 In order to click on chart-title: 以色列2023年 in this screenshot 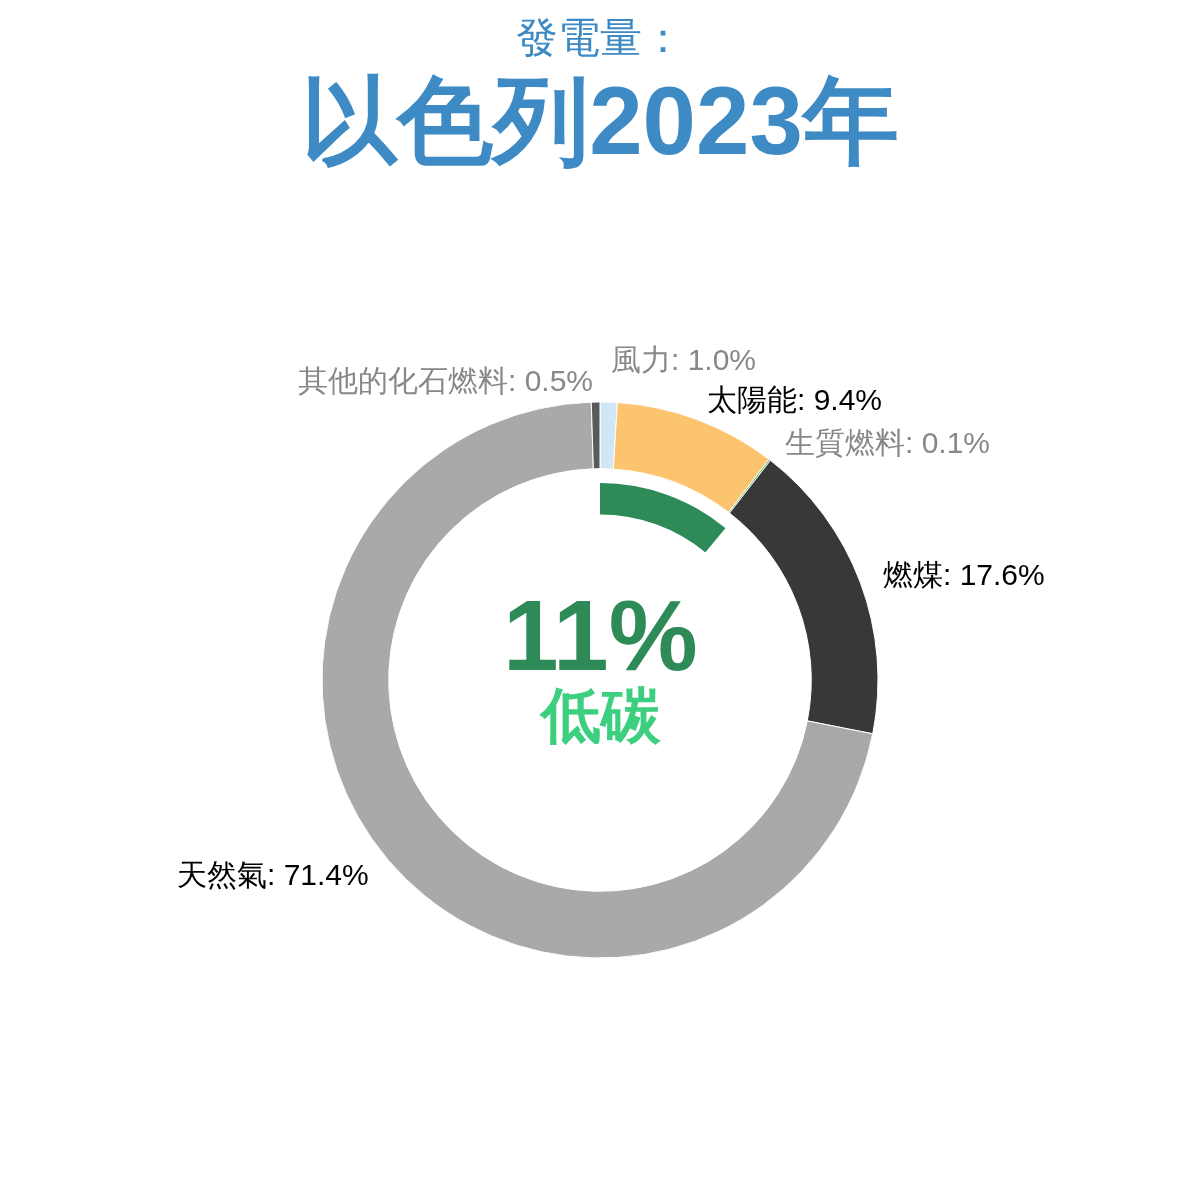, I will do `click(600, 120)`.